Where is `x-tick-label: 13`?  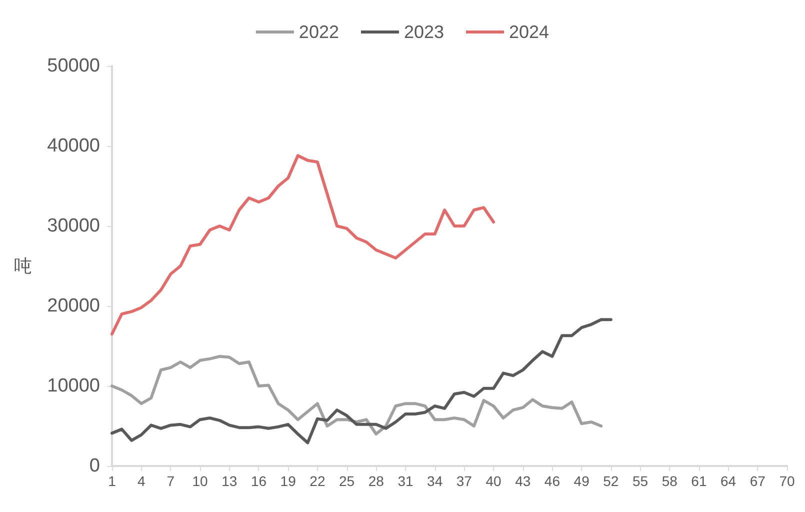 x-tick-label: 13 is located at coordinates (230, 481).